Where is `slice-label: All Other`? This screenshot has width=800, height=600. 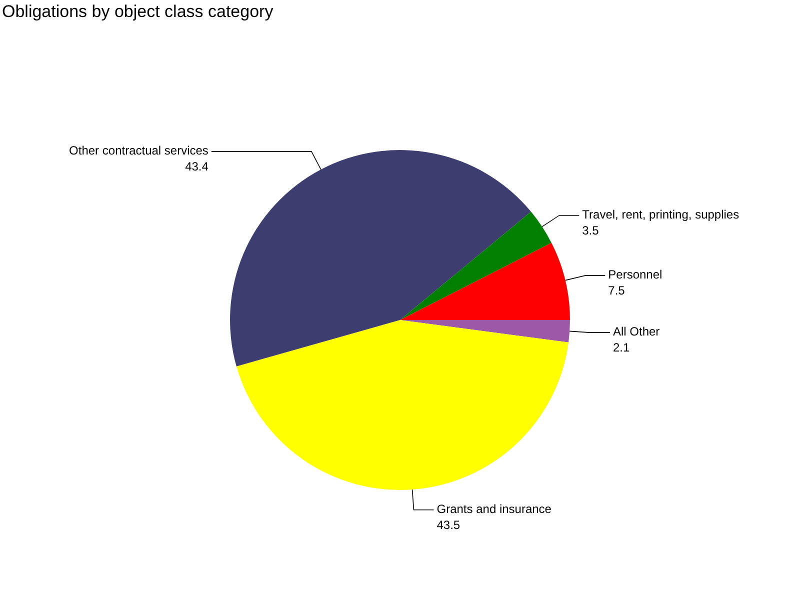 slice-label: All Other is located at coordinates (636, 331).